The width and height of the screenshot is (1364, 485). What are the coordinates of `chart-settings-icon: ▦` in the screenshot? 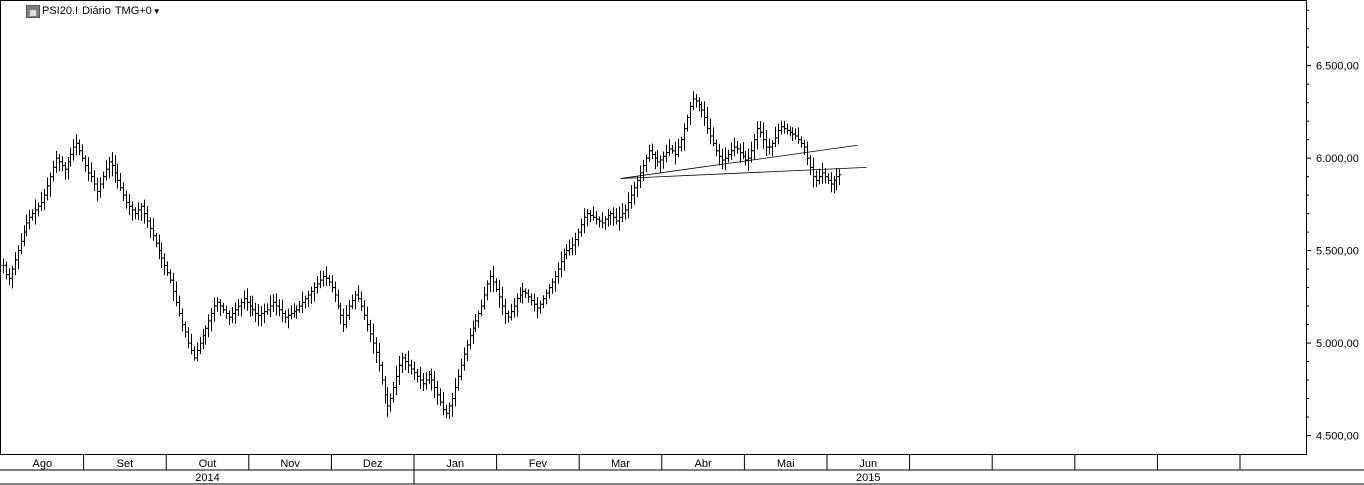 It's located at (33, 11).